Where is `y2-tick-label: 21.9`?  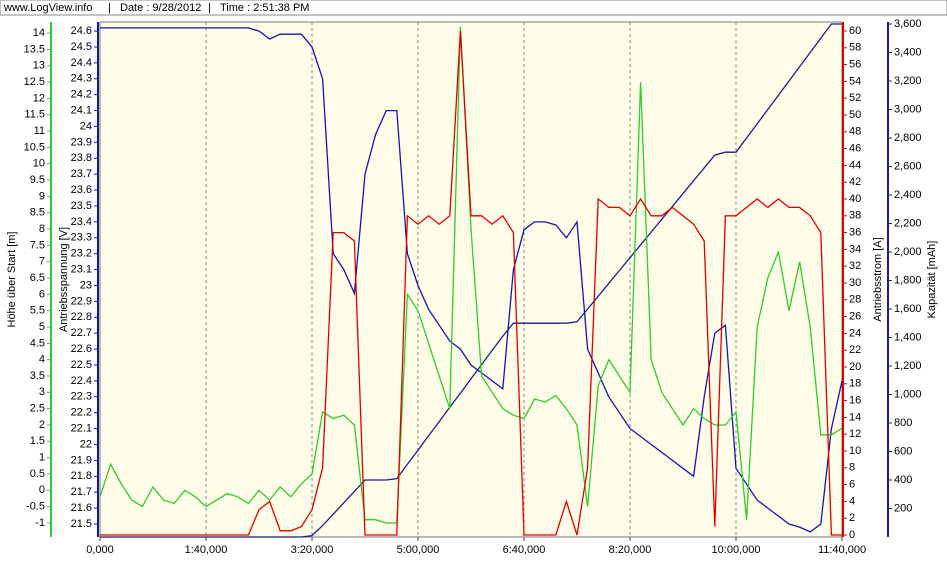
y2-tick-label: 21.9 is located at coordinates (81, 460).